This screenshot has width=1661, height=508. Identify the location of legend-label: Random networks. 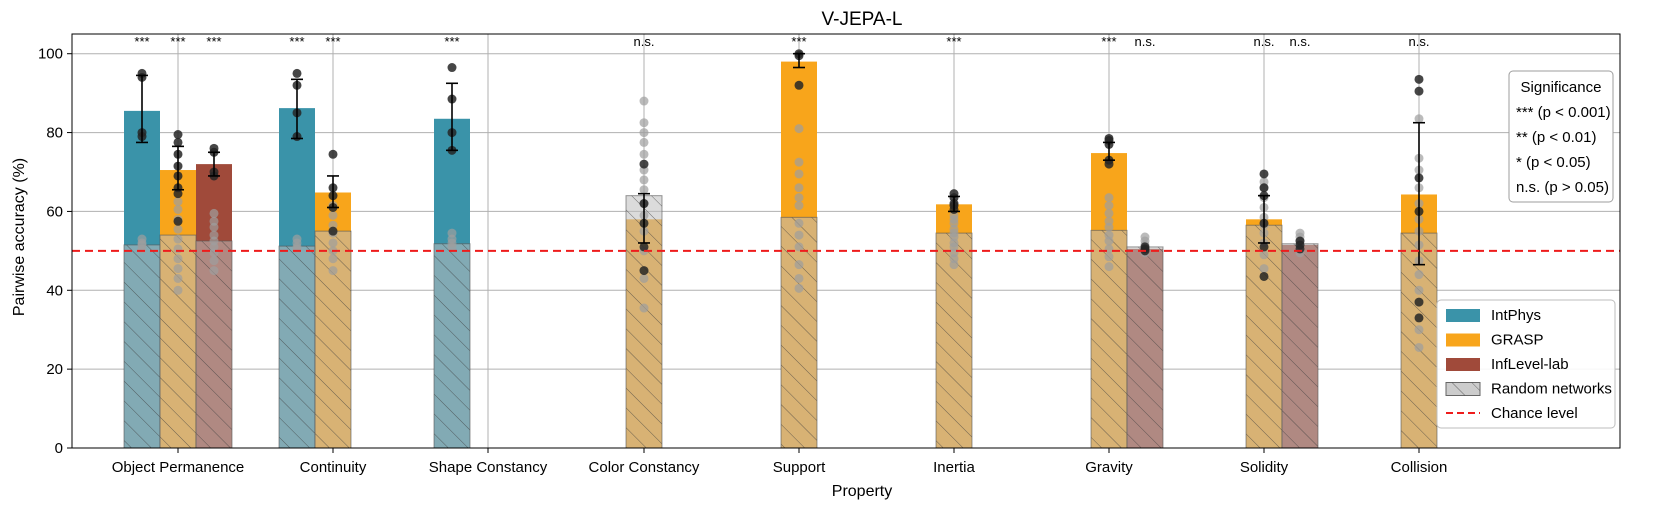
(1551, 389).